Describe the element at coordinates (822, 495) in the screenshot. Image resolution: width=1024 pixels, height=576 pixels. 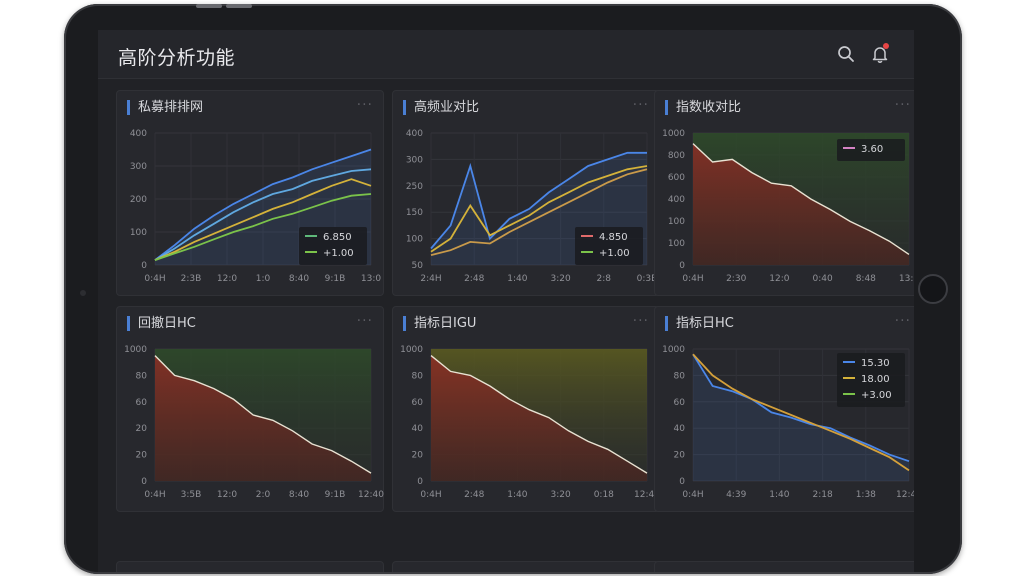
I see `x-tick-label: 2:18` at that location.